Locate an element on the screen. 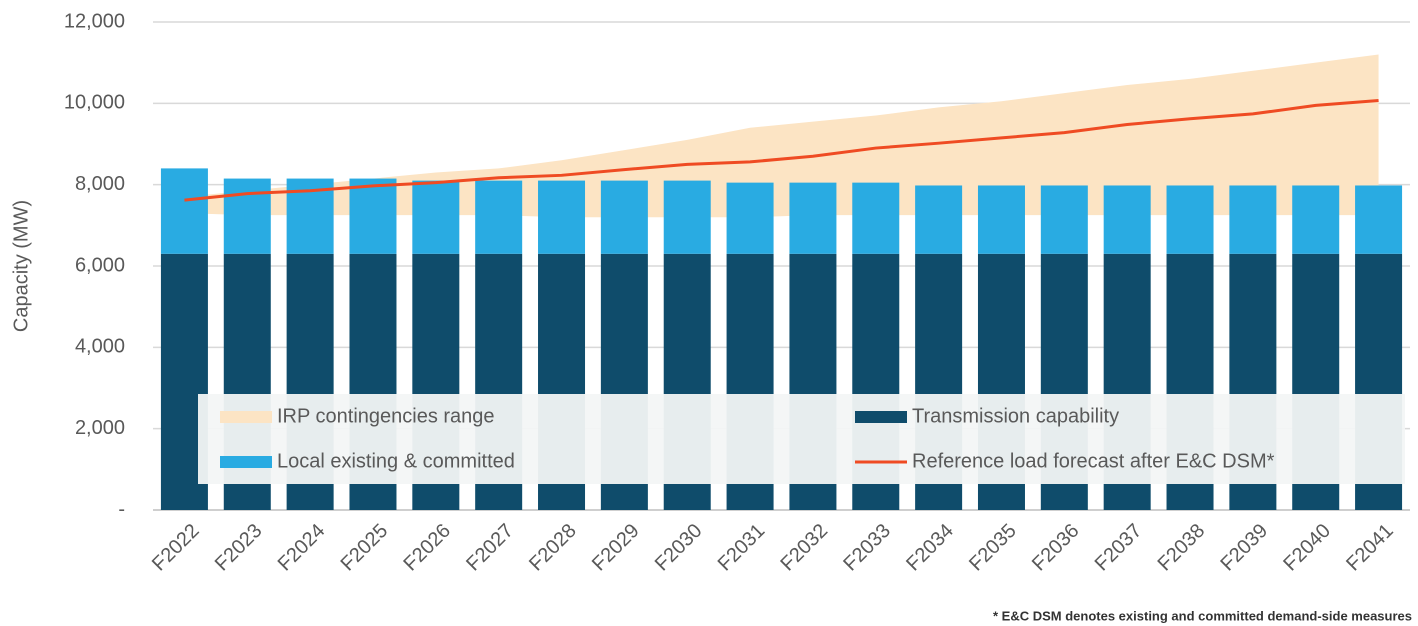 The height and width of the screenshot is (626, 1418). x-tick-label: F2034 is located at coordinates (930, 548).